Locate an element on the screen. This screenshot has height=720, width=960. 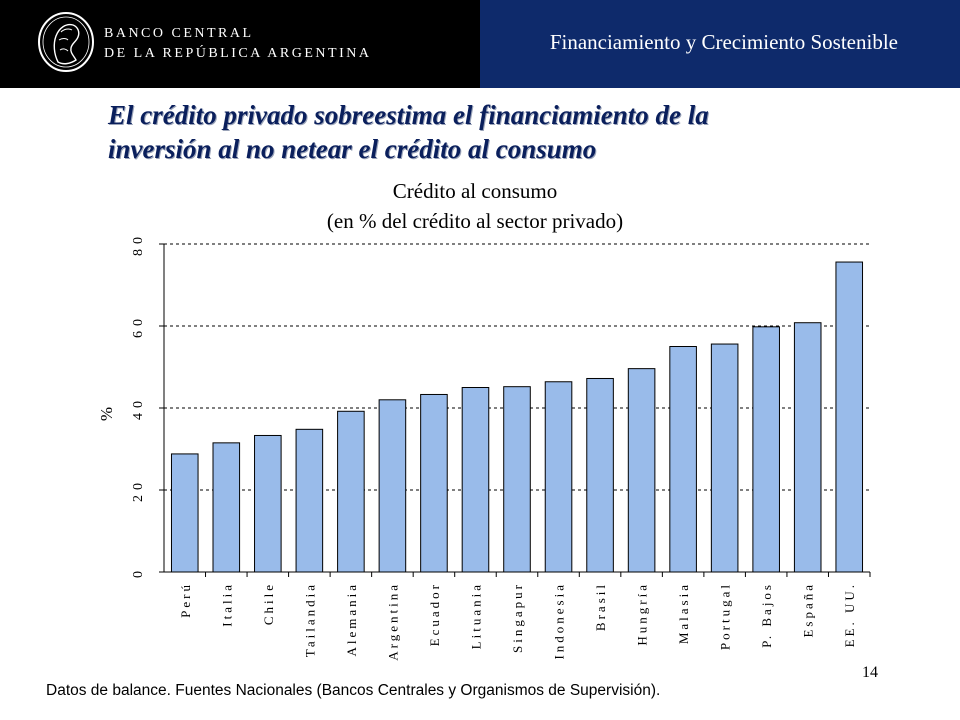
chart-title: Crédito al consumo is located at coordinates (475, 191).